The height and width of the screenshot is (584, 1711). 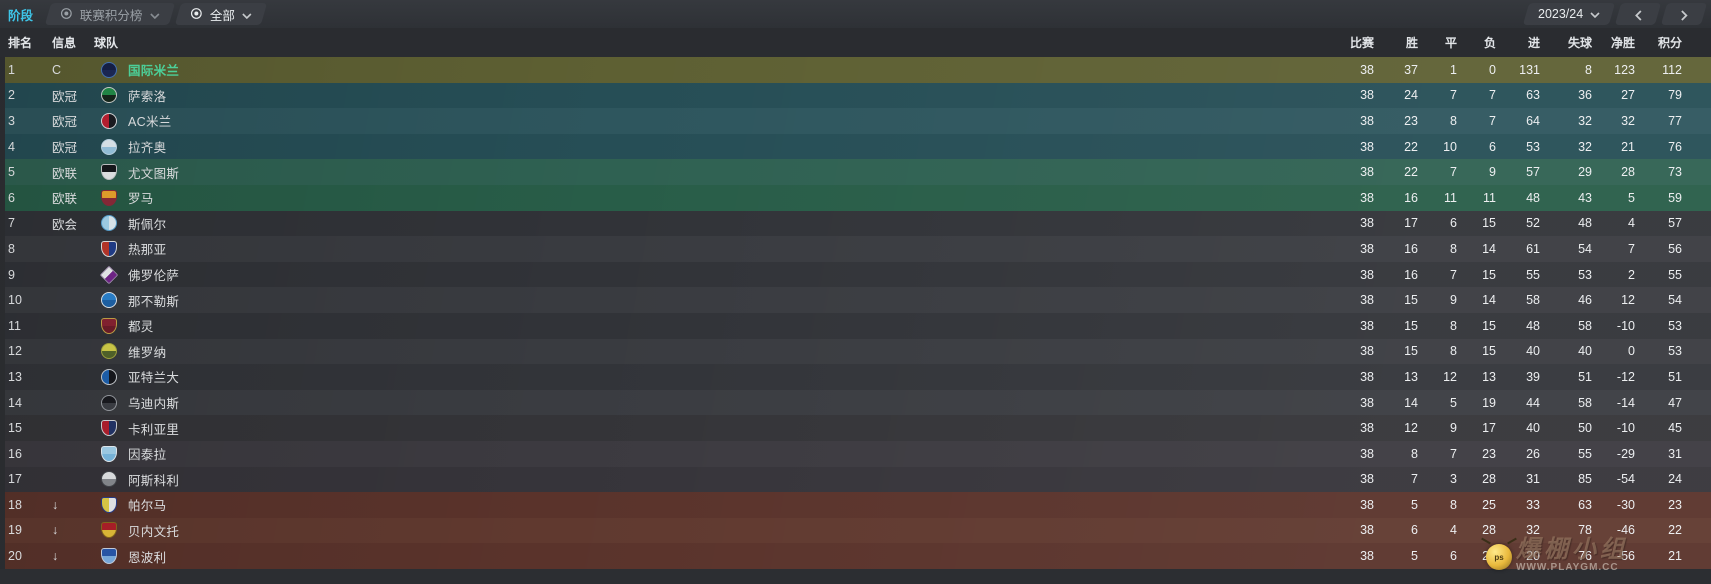 What do you see at coordinates (1625, 376) in the screenshot?
I see `gd-cell: -12` at bounding box center [1625, 376].